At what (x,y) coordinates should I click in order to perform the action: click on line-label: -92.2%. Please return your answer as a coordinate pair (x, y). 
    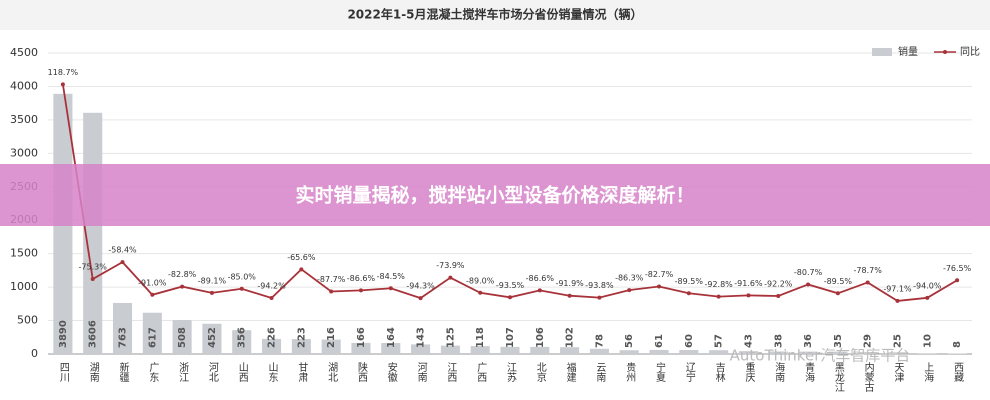
    Looking at the image, I should click on (778, 284).